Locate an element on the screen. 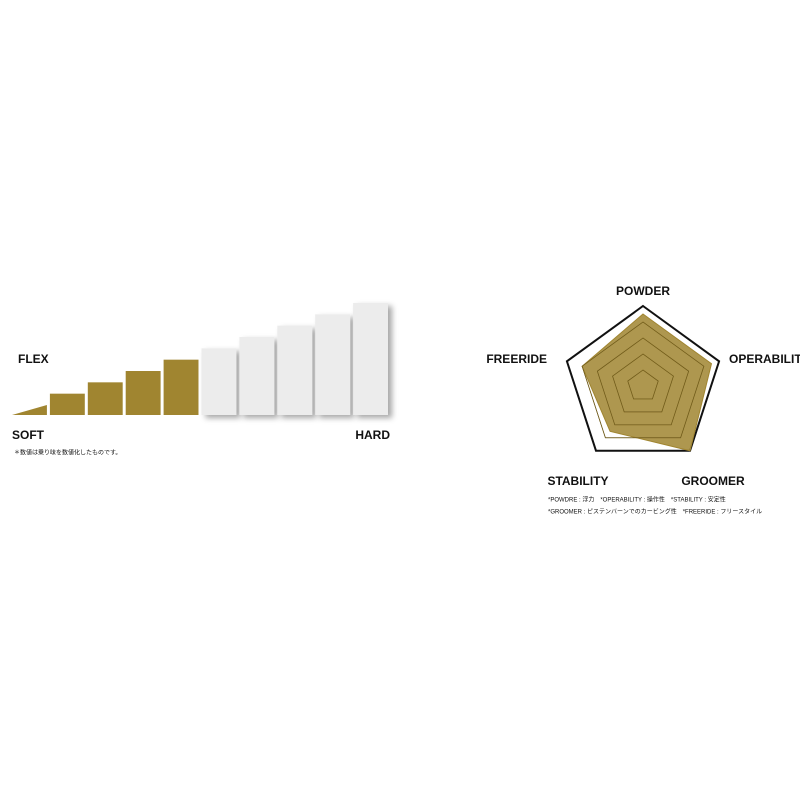 Image resolution: width=800 pixels, height=805 pixels. radar-area is located at coordinates (647, 382).